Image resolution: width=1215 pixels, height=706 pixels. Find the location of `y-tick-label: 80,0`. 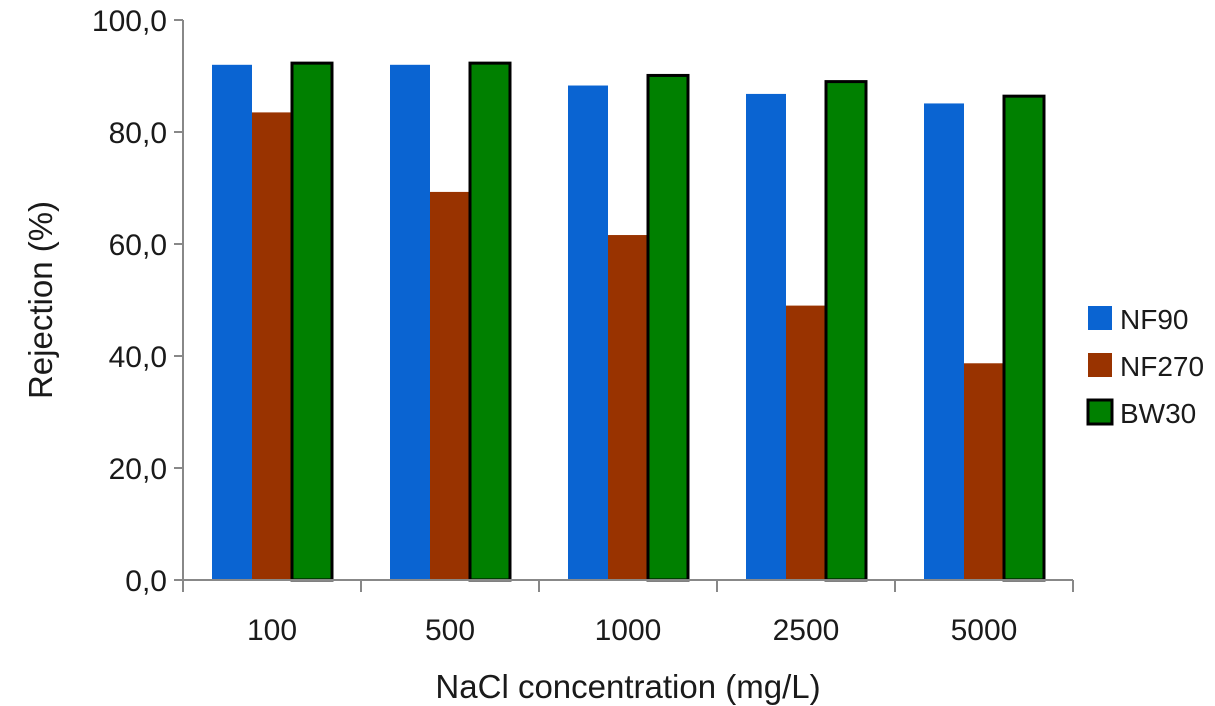

y-tick-label: 80,0 is located at coordinates (138, 133).